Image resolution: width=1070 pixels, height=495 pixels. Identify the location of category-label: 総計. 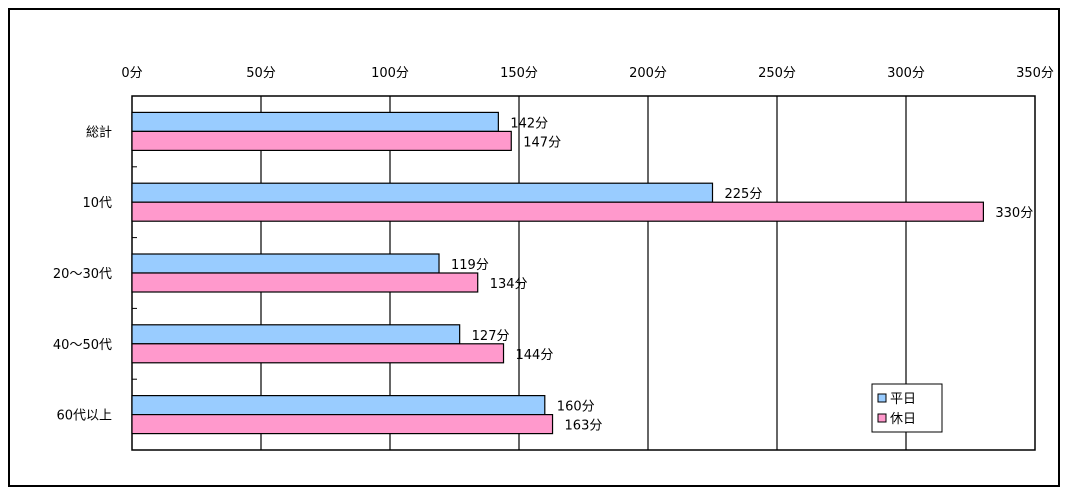
(99, 132).